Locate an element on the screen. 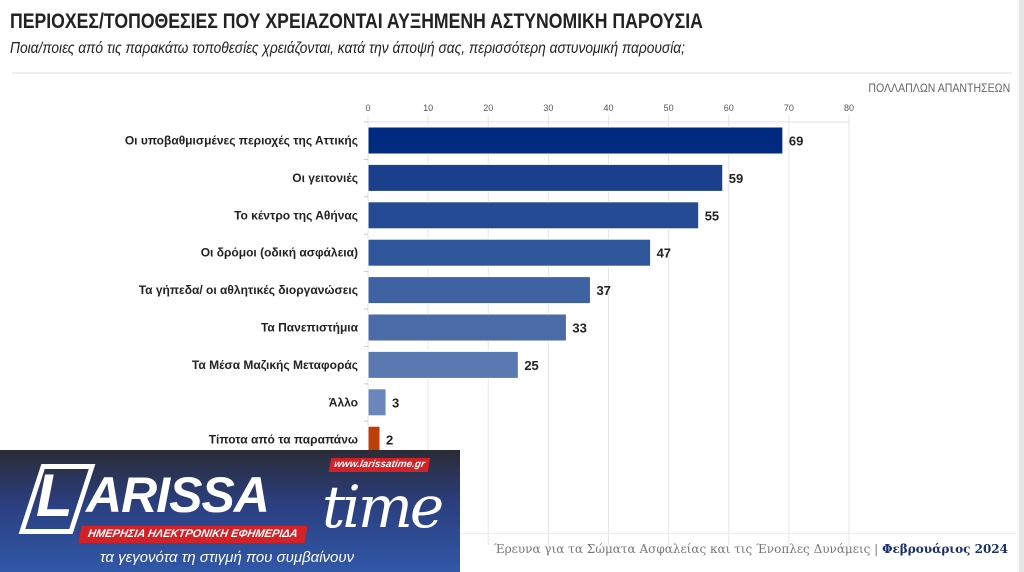 The height and width of the screenshot is (572, 1024). data-label: 25 is located at coordinates (531, 365).